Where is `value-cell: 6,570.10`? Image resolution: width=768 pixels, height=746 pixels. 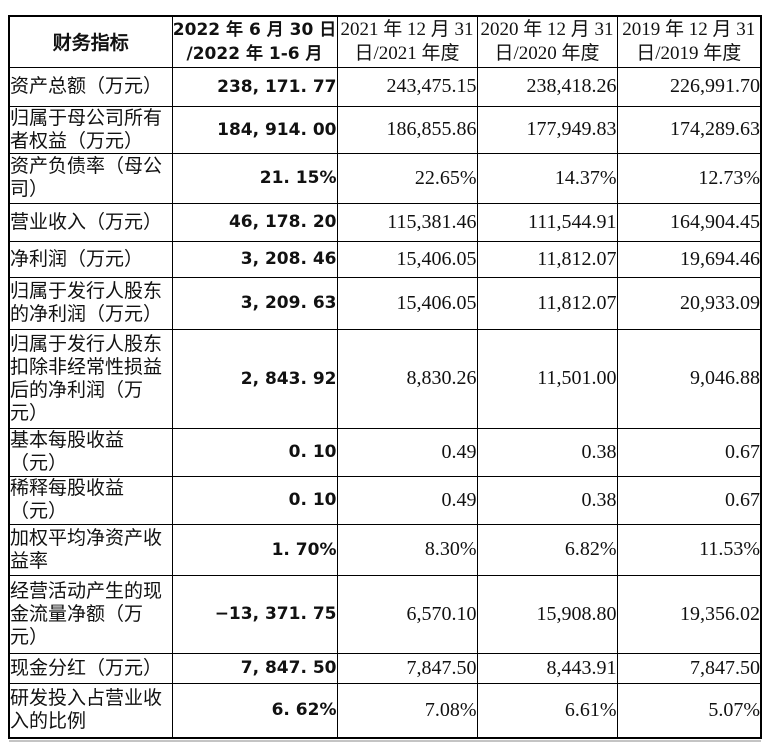 value-cell: 6,570.10 is located at coordinates (407, 614).